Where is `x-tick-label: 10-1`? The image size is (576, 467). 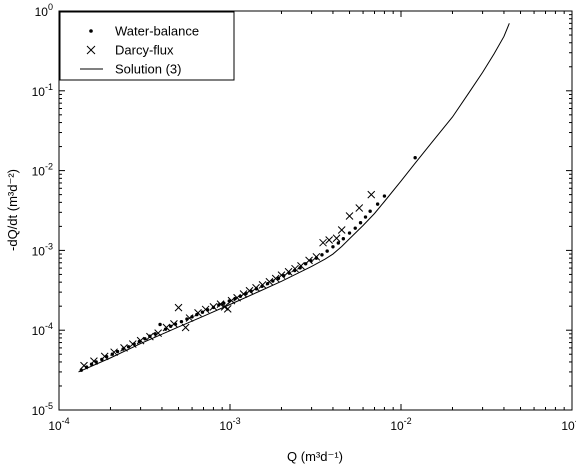
x-tick-label: 10-1 is located at coordinates (568, 424).